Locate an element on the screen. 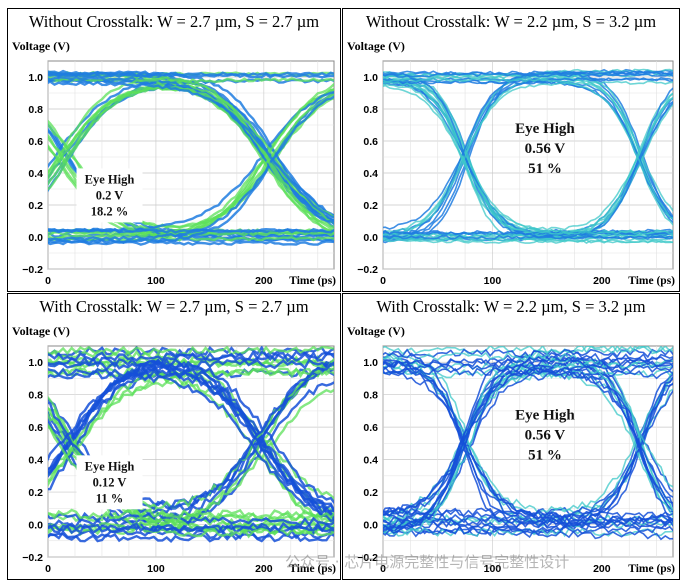 The image size is (685, 588). eye-annotation-eye-percent: 11 % is located at coordinates (109, 498).